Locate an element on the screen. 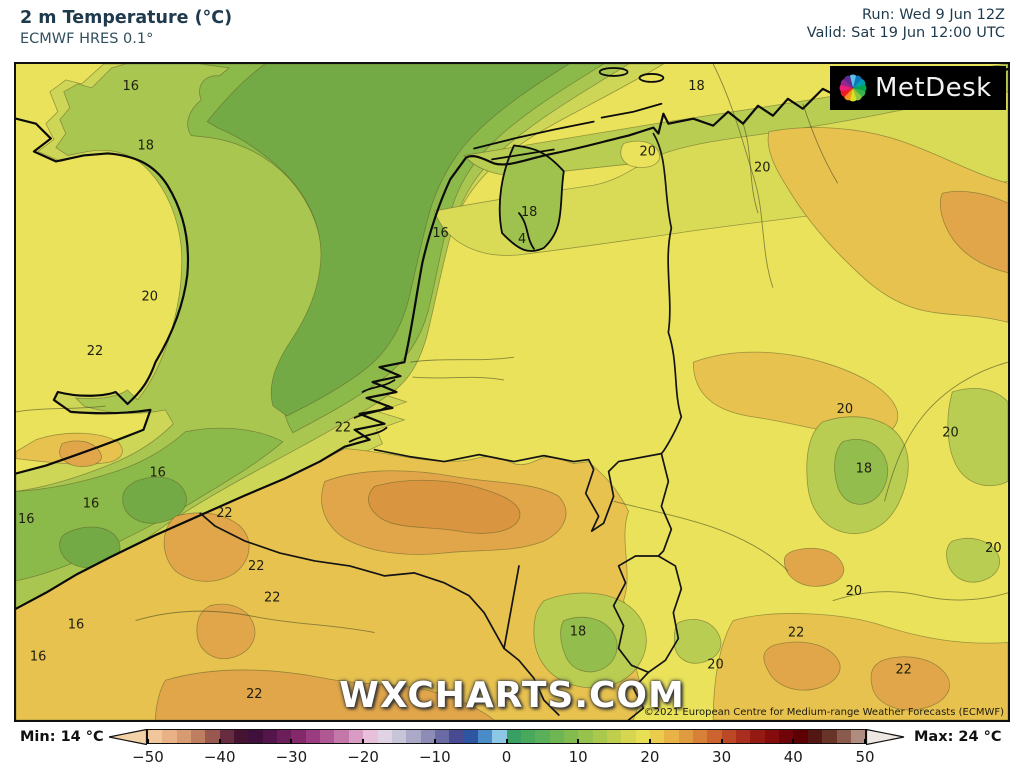 This screenshot has height=784, width=1024. metdesk-logo: MetDesk is located at coordinates (918, 88).